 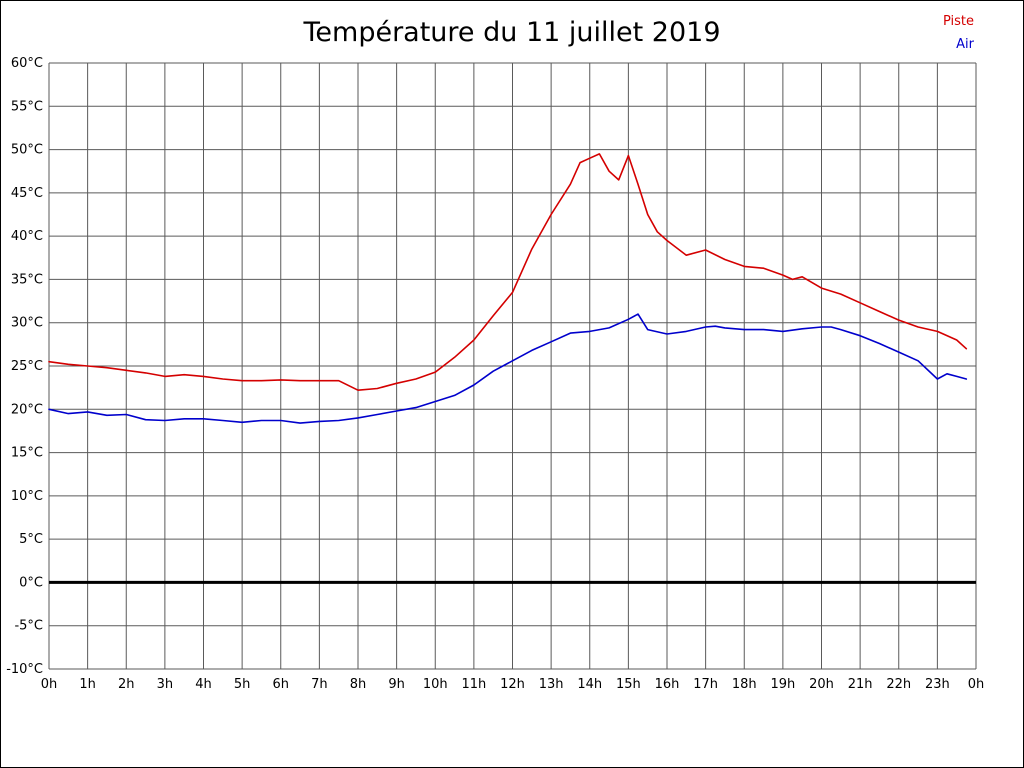 I want to click on y-tick-label: 10°C, so click(x=27, y=496).